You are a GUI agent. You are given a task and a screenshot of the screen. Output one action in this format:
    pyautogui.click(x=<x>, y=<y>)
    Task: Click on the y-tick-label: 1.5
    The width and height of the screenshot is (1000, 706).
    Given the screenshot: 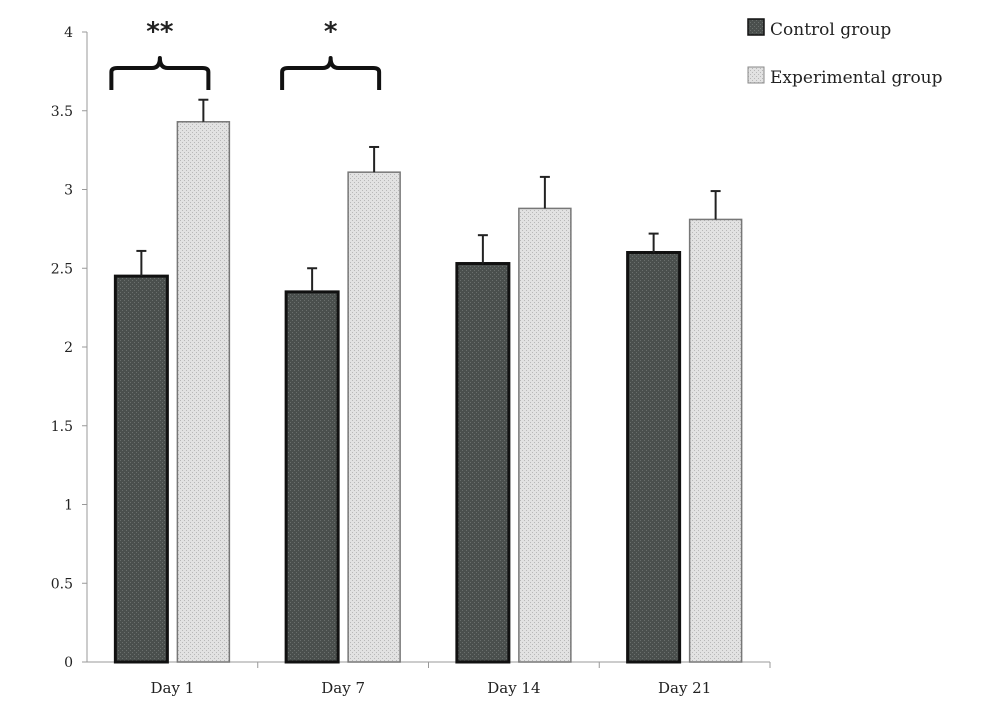 What is the action you would take?
    pyautogui.click(x=62, y=427)
    